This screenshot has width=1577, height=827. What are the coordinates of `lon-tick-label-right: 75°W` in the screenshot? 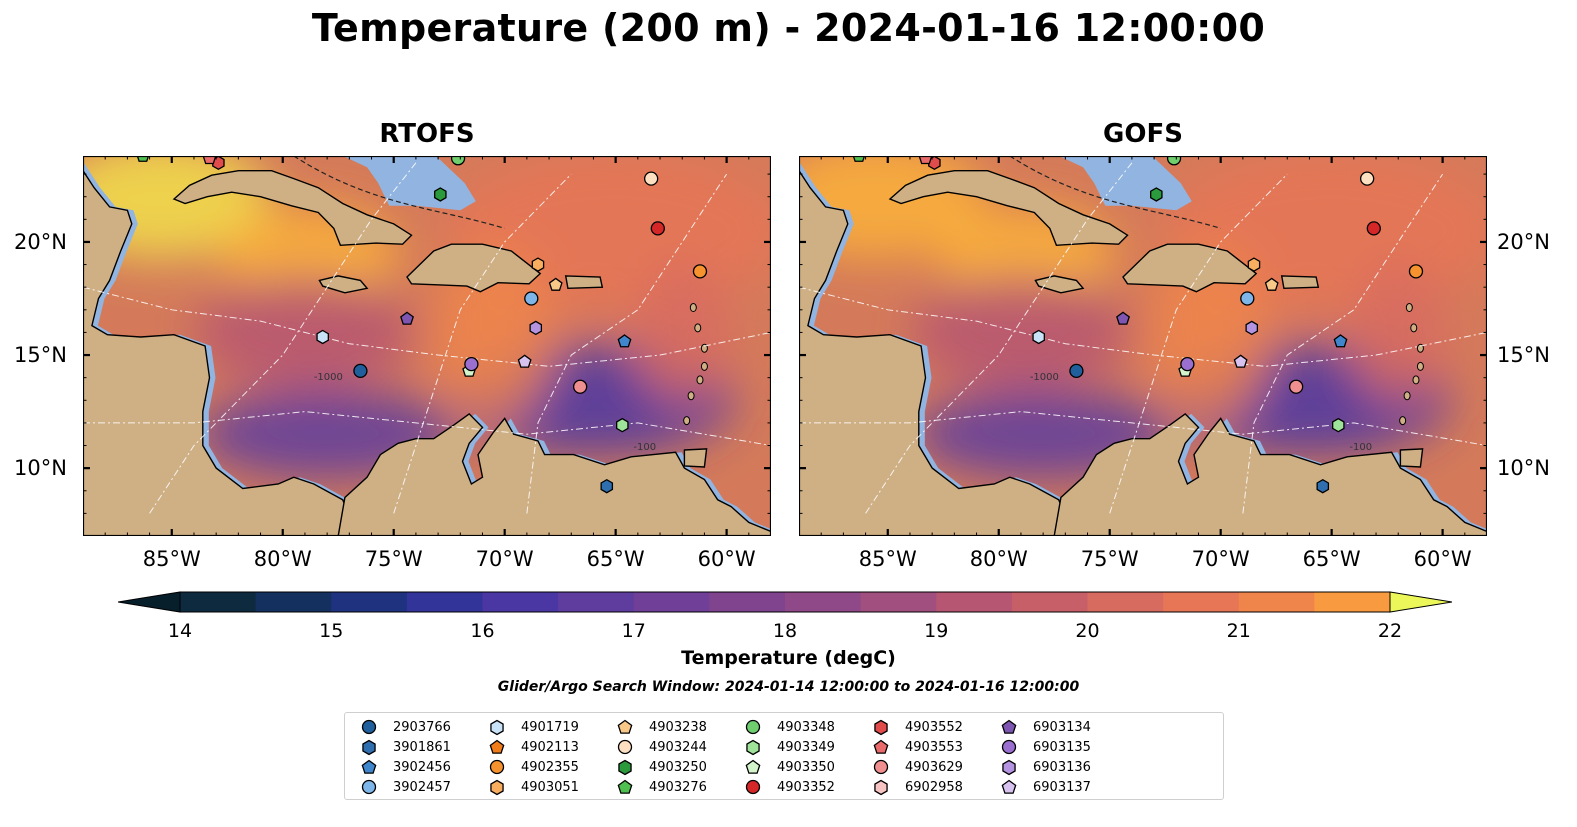 It's located at (1109, 559).